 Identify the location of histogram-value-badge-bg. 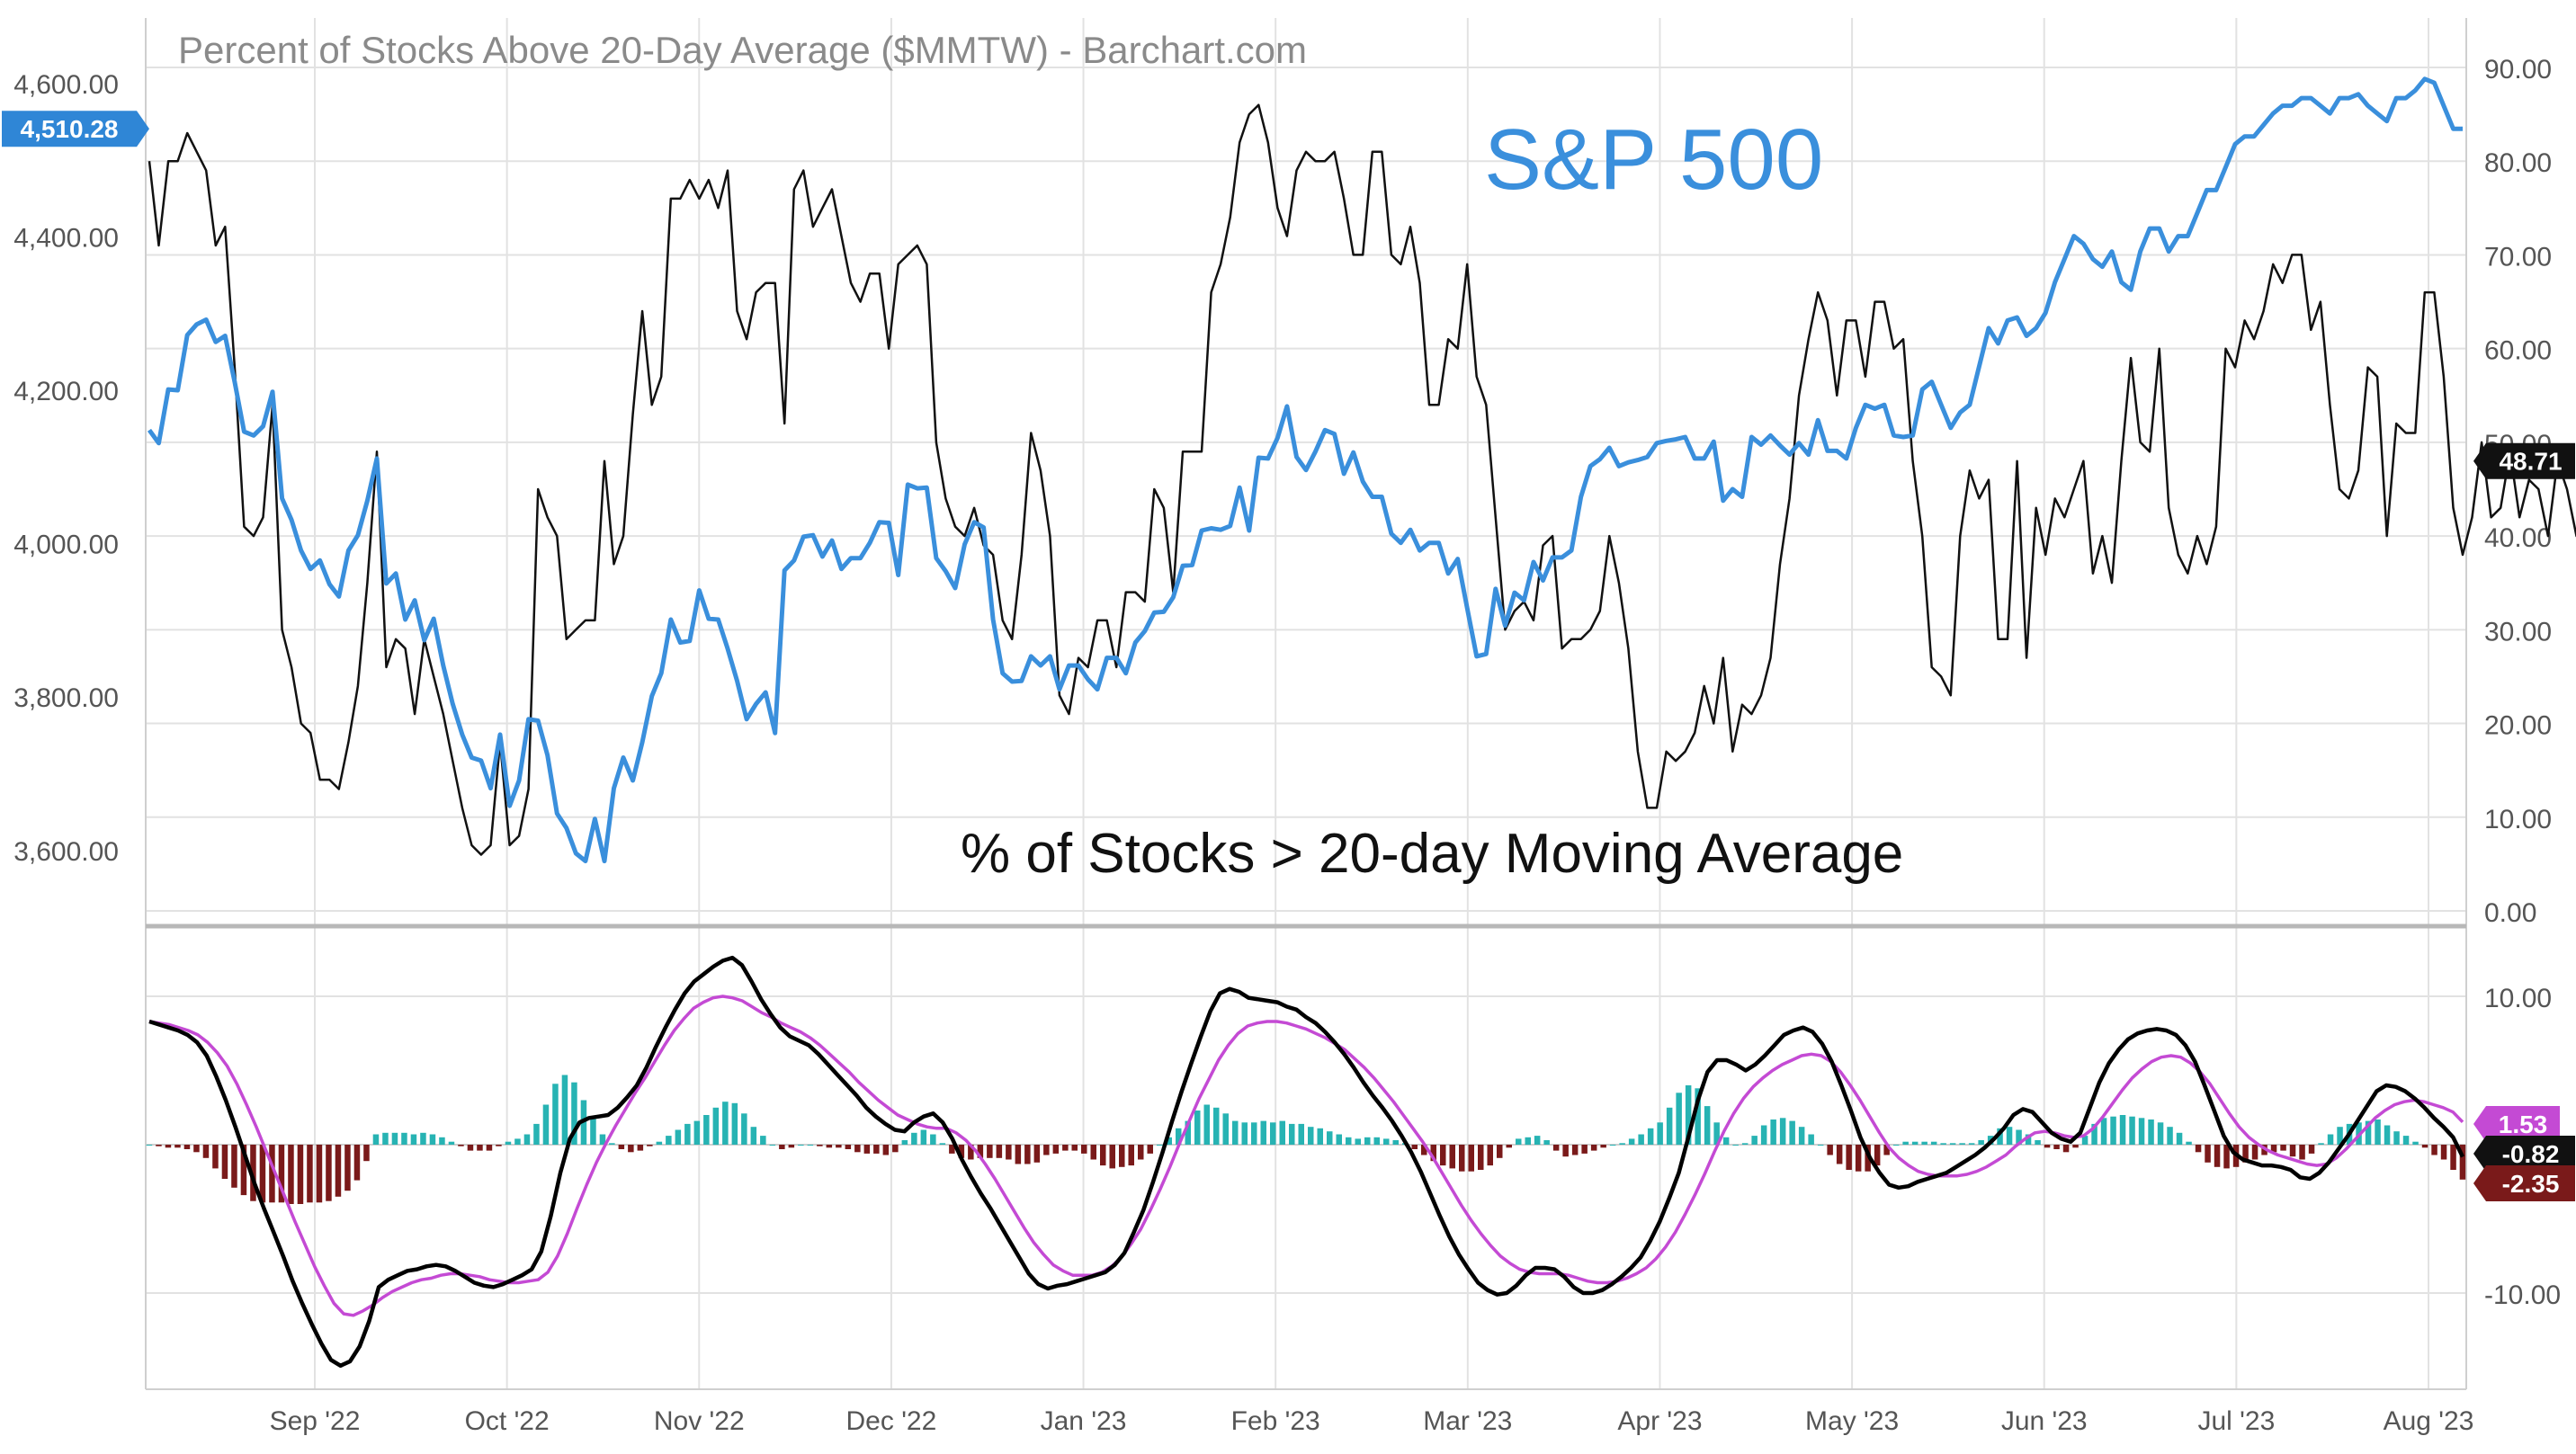
(2524, 1183).